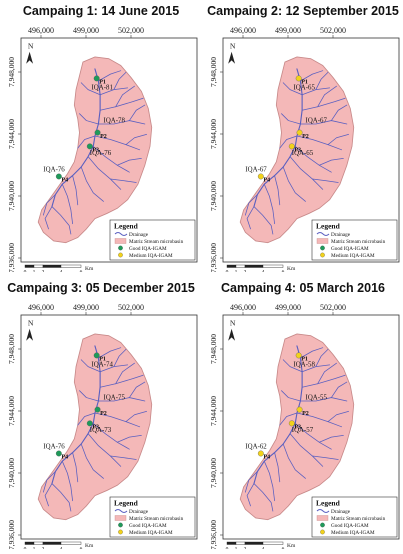 This screenshot has height=554, width=403. I want to click on north-label: N, so click(31, 45).